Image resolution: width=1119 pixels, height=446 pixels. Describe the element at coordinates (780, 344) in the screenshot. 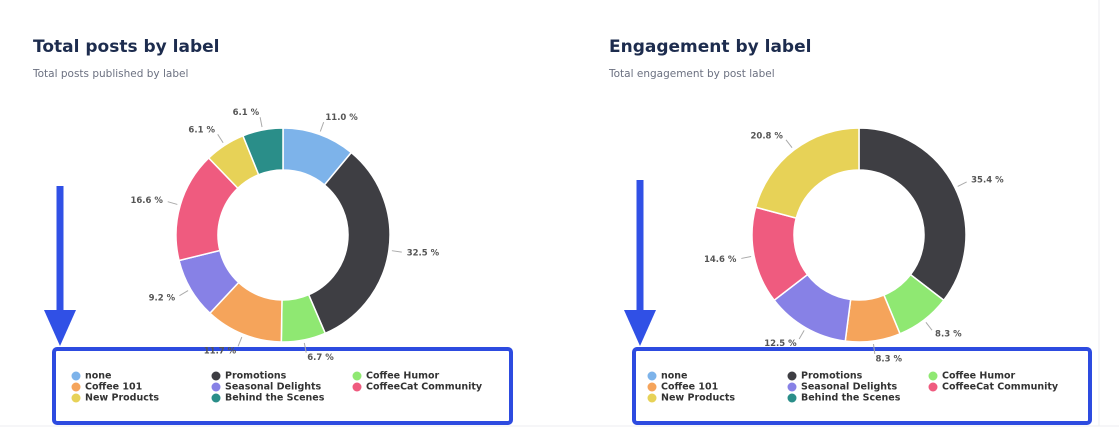

I see `value-label: 12.5 %` at that location.